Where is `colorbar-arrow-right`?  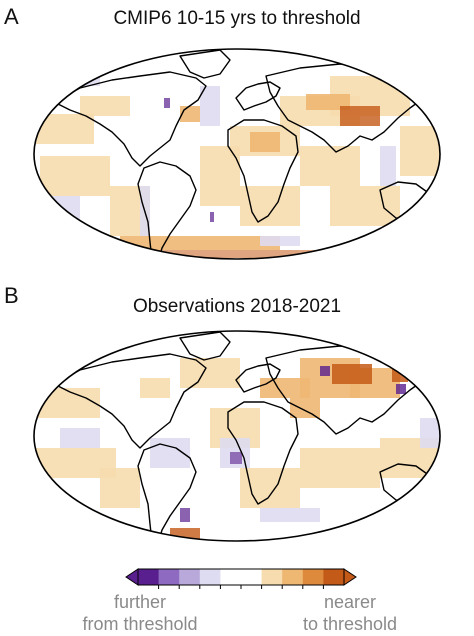
colorbar-arrow-right is located at coordinates (350, 577).